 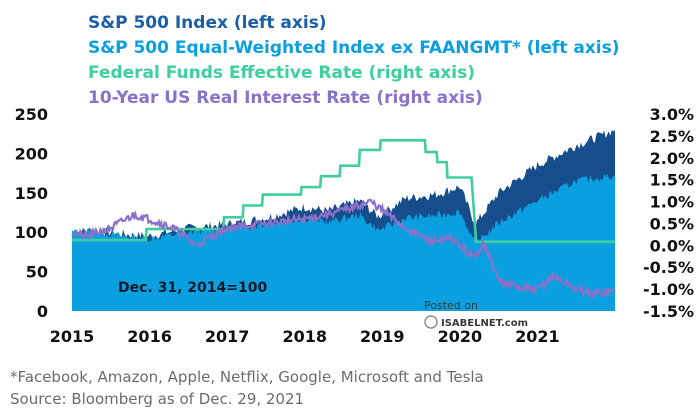 I want to click on x-tick-label: 2015, so click(x=72, y=336).